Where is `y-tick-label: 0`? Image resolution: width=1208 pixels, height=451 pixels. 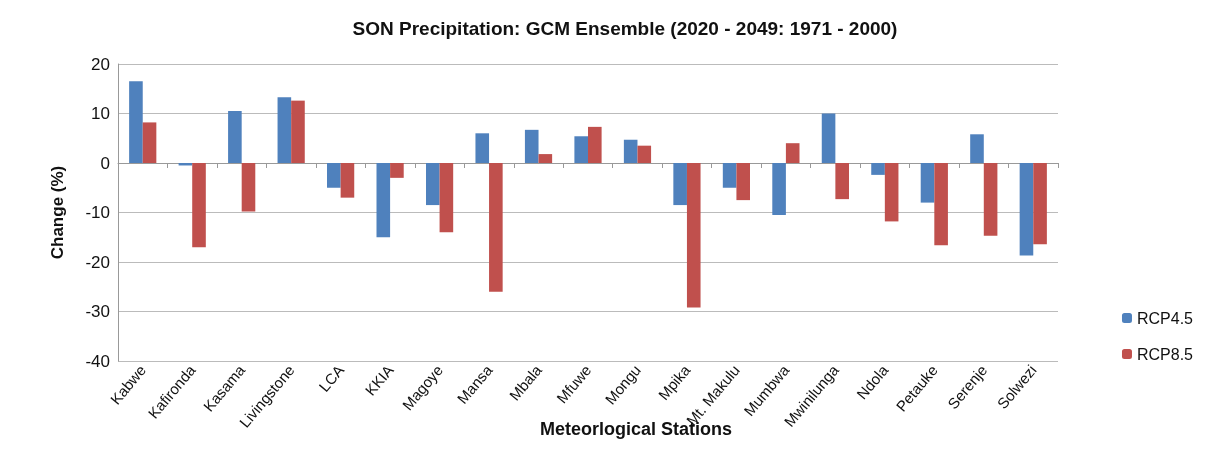 y-tick-label: 0 is located at coordinates (105, 163).